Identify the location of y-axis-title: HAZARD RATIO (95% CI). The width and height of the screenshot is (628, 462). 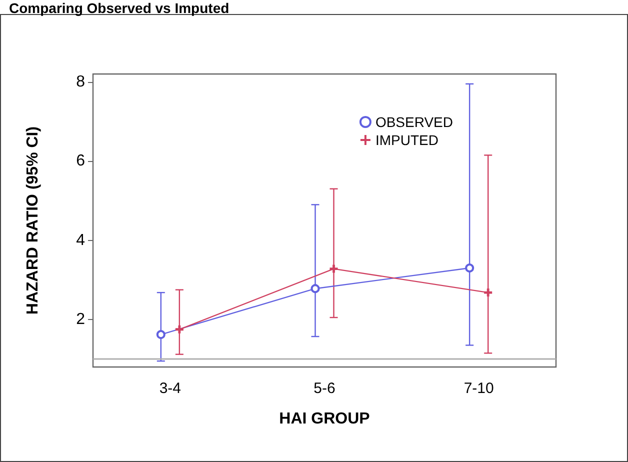
(33, 220).